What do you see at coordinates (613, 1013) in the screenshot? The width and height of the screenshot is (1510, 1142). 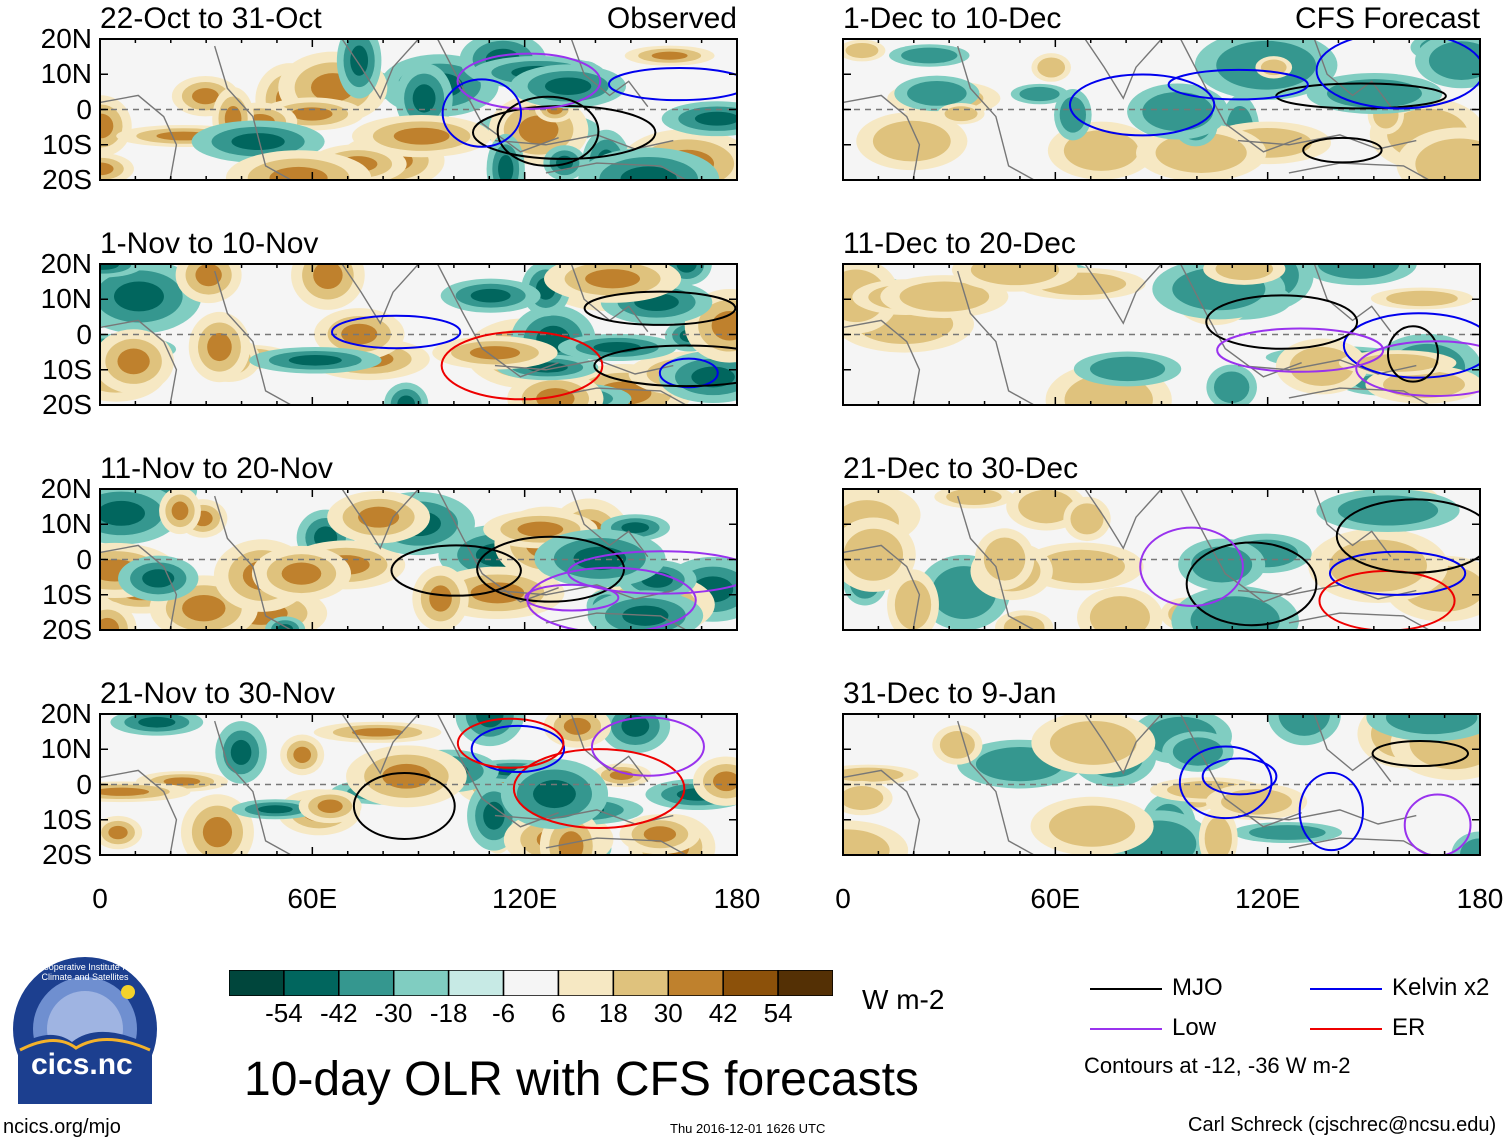 I see `colorbar-tick-label: 18` at bounding box center [613, 1013].